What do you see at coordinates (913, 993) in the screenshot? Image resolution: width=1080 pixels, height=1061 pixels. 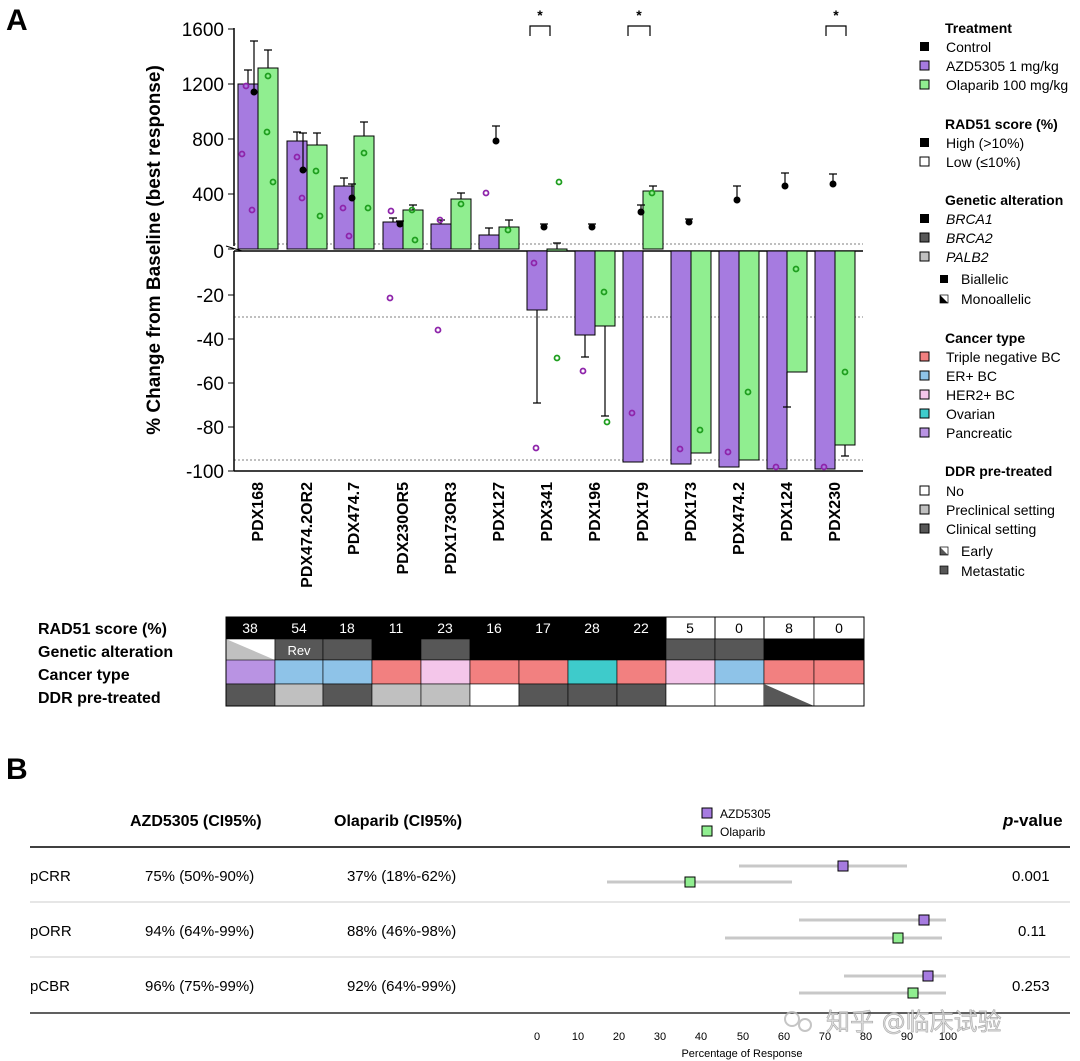 I see `point-olaparib-pcbr` at bounding box center [913, 993].